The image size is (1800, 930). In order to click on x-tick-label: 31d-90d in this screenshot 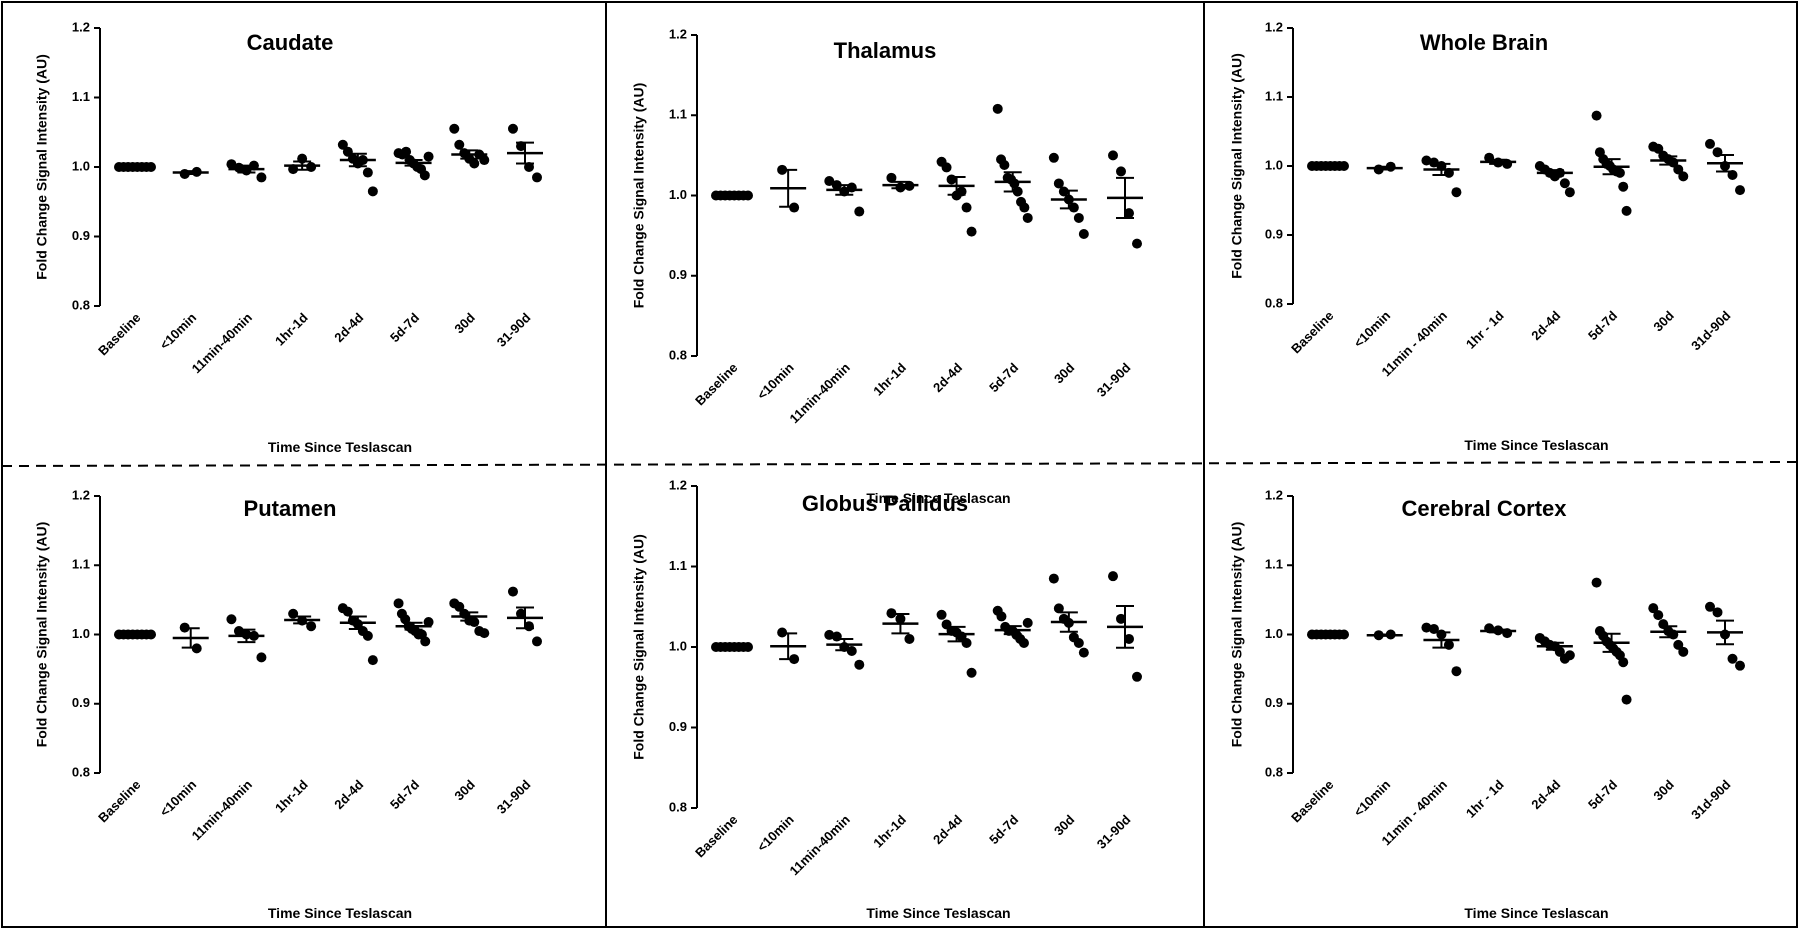, I will do `click(1710, 330)`.